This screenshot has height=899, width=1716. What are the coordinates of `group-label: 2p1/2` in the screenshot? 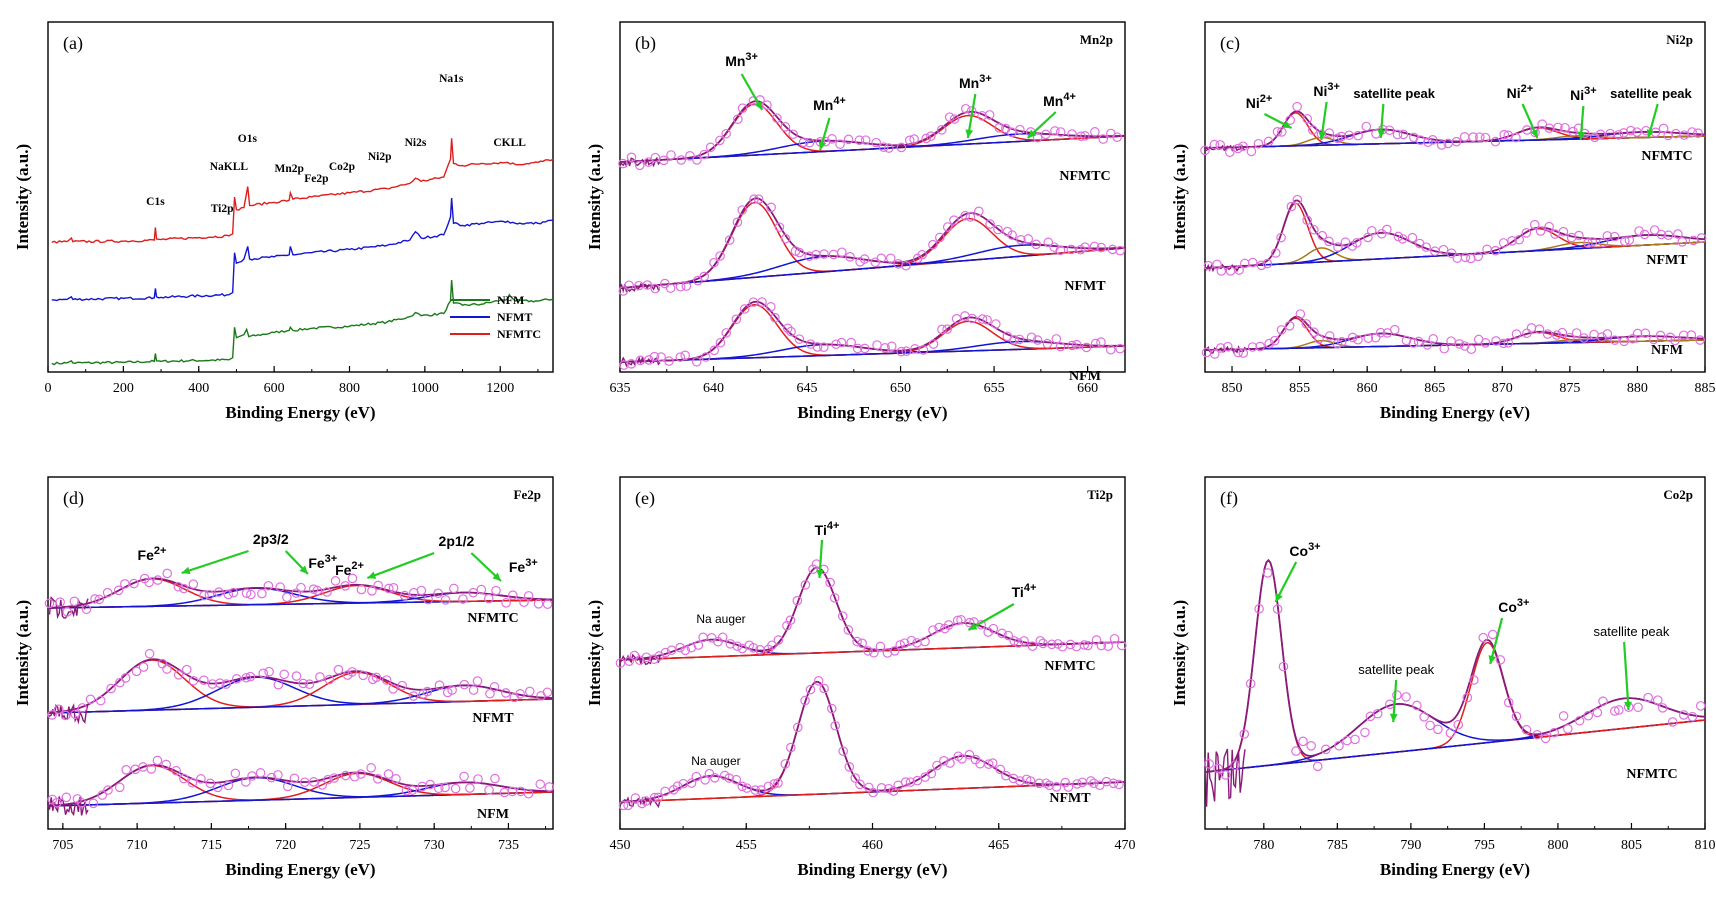 It's located at (457, 541).